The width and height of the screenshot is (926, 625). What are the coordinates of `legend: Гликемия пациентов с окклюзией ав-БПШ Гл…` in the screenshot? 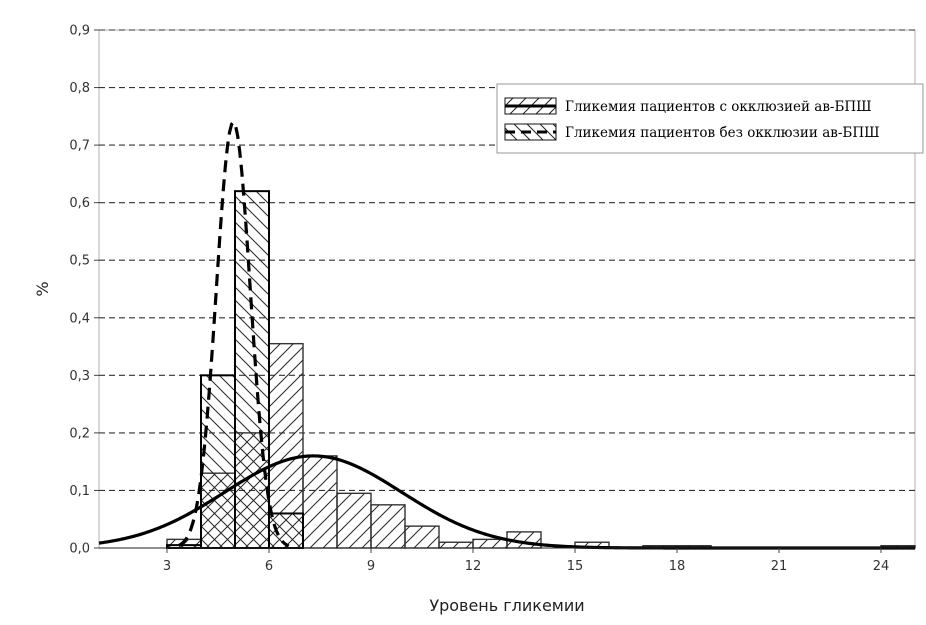 It's located at (710, 118).